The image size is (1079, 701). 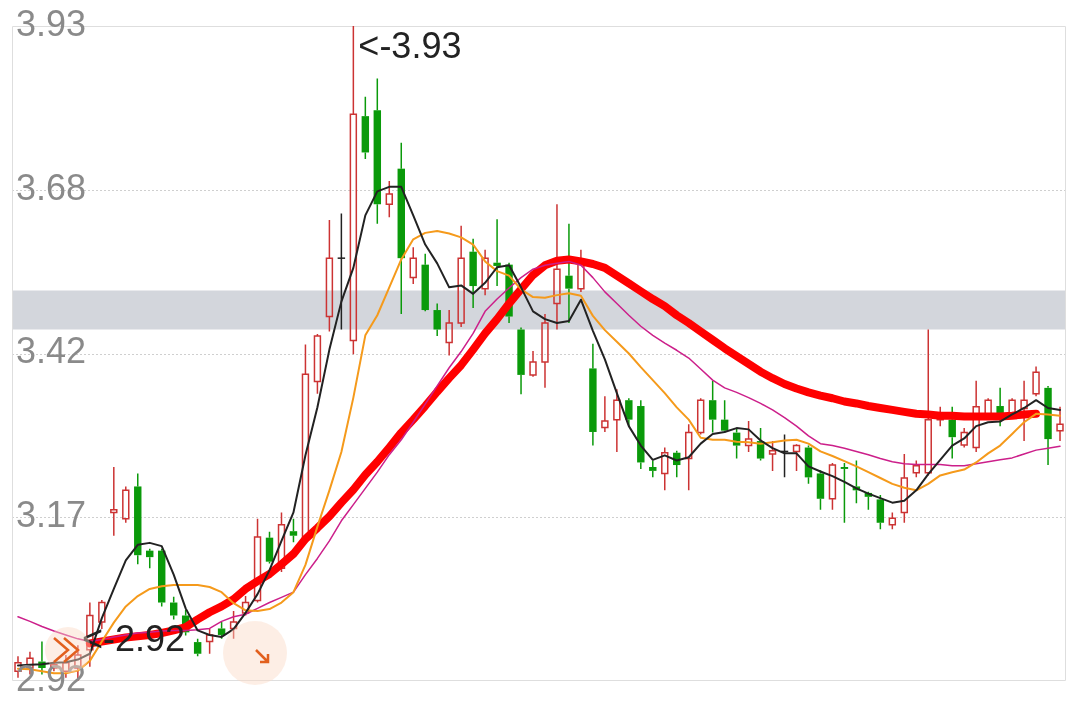 I want to click on annotation: <-3.93, so click(x=410, y=45).